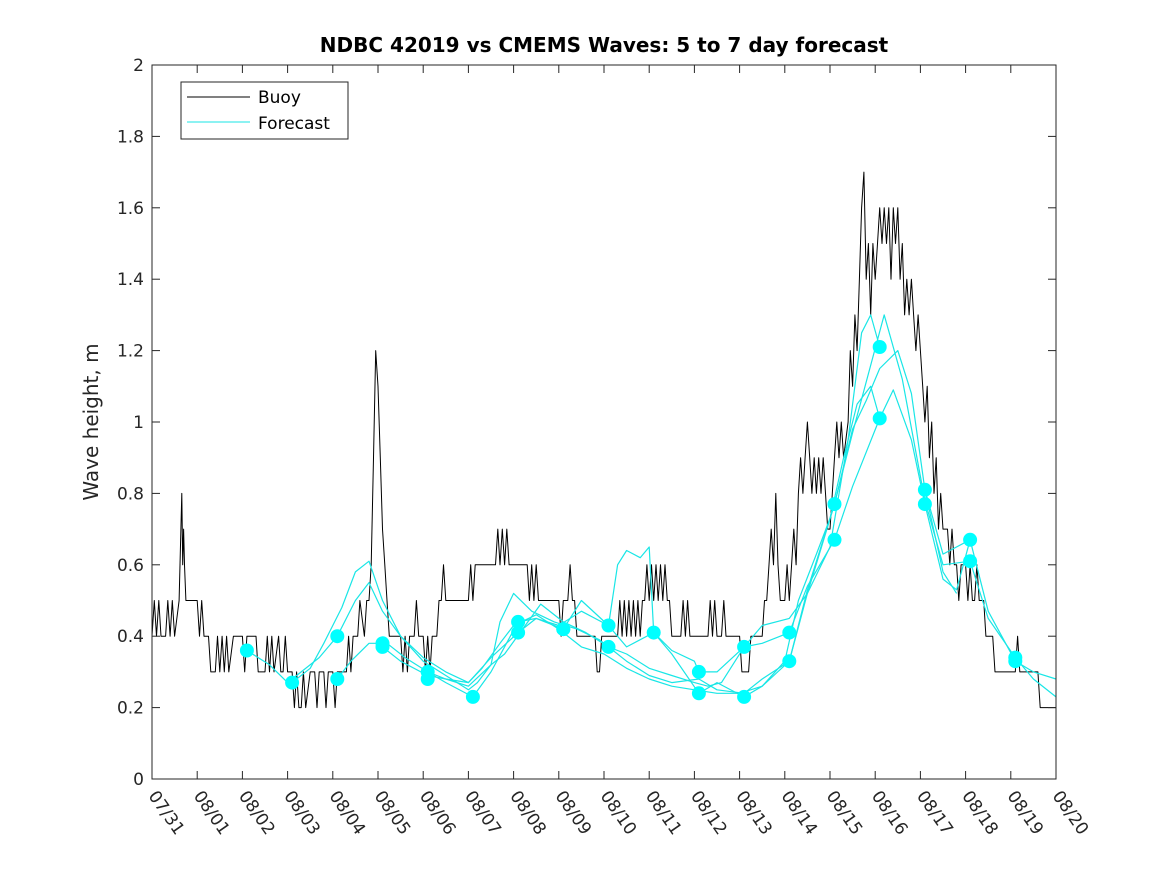  What do you see at coordinates (130, 709) in the screenshot?
I see `y-tick-label-1: 0.2` at bounding box center [130, 709].